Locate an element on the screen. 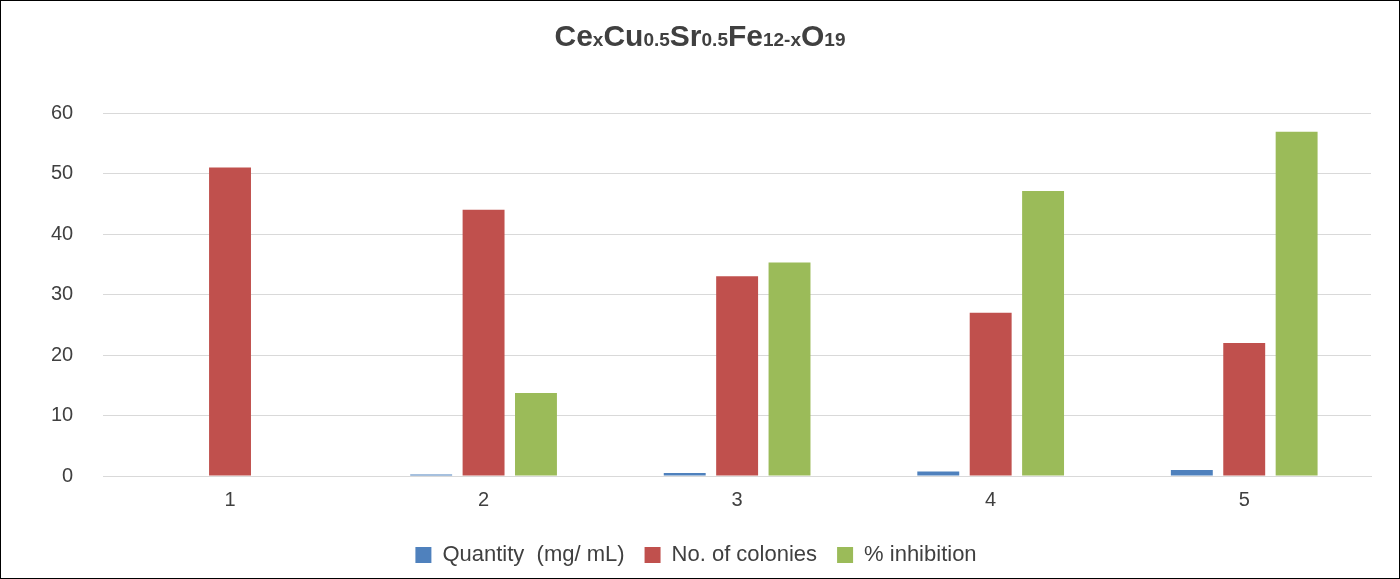 Image resolution: width=1400 pixels, height=579 pixels. legend-label: No. of colonies is located at coordinates (744, 554).